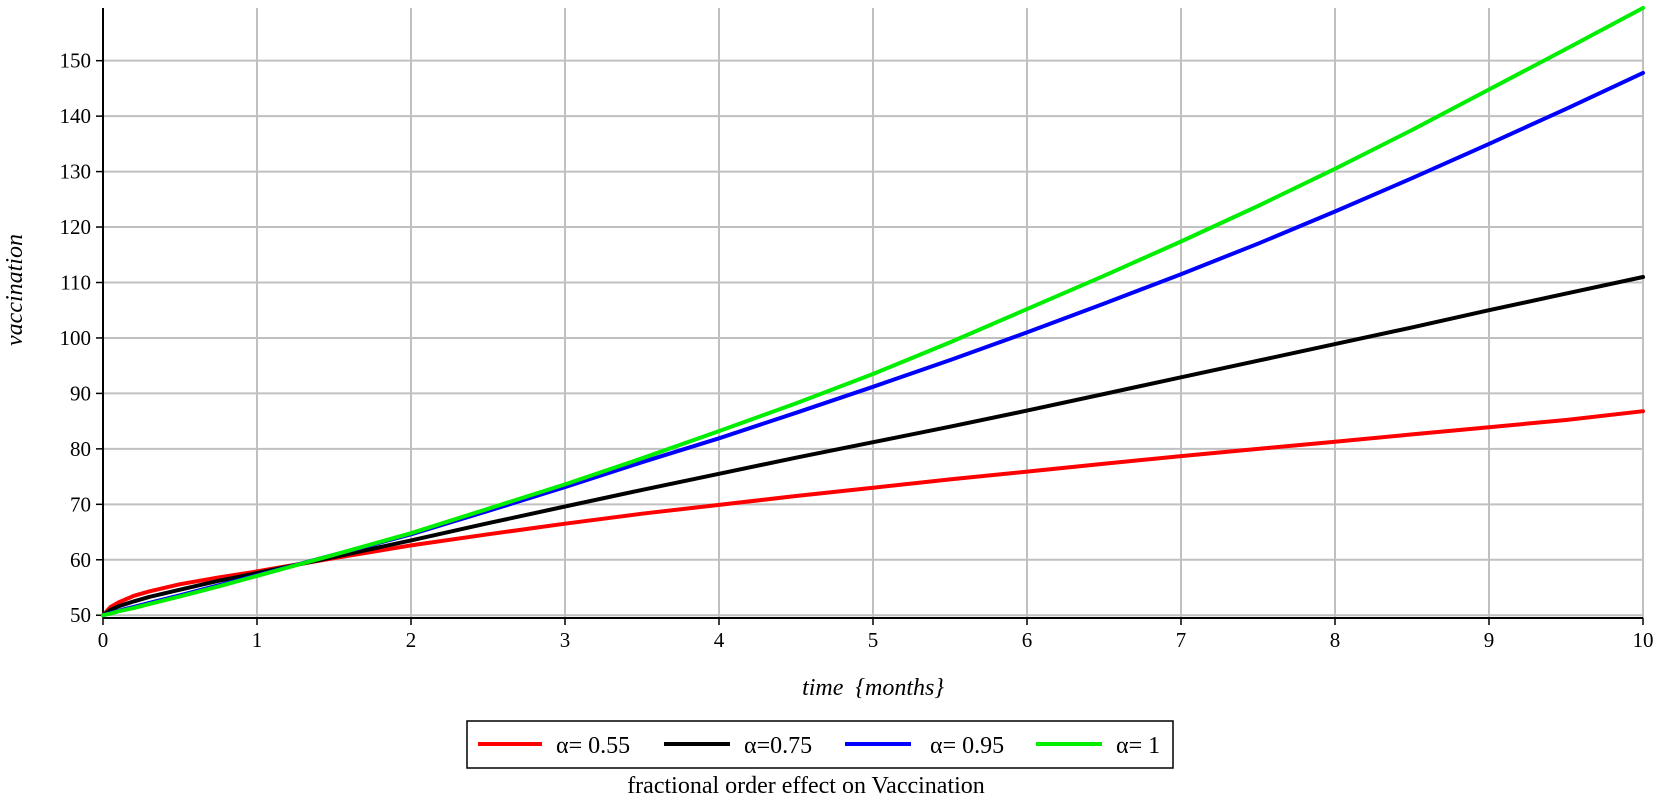 Image resolution: width=1660 pixels, height=796 pixels. I want to click on y-tick-label: 70, so click(80, 504).